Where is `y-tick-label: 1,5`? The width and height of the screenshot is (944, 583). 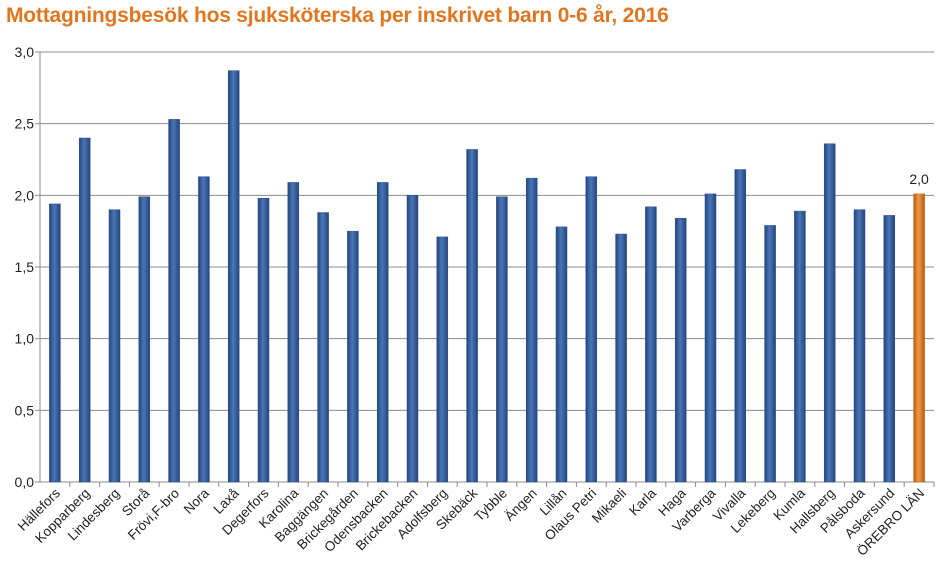
y-tick-label: 1,5 is located at coordinates (25, 267).